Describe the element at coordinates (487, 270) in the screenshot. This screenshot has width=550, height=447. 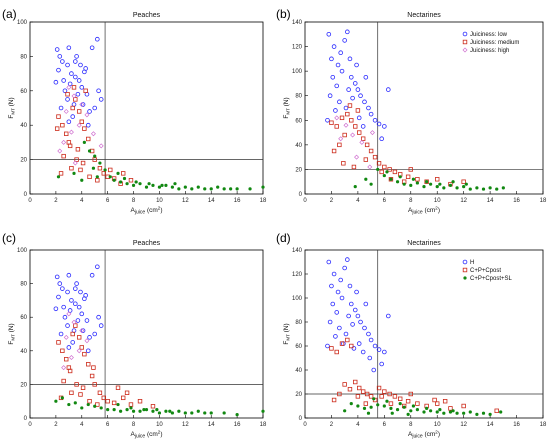
I see `legend: H C+P+Cpost C+P+Cpost+SL` at that location.